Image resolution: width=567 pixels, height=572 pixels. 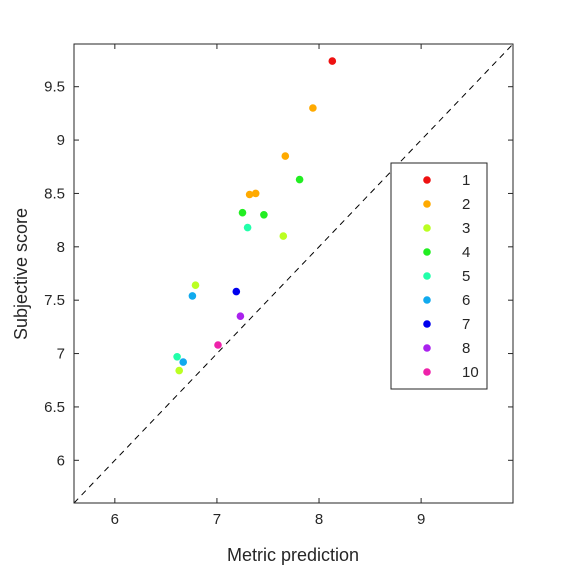 I want to click on y-tick-label-9: 9, so click(x=61, y=140).